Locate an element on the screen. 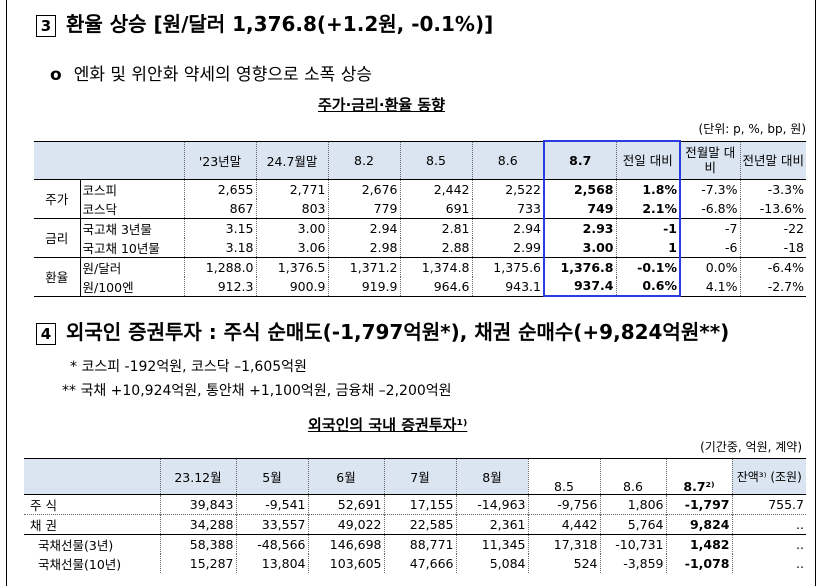  cell-value: 2,568 is located at coordinates (579, 189).